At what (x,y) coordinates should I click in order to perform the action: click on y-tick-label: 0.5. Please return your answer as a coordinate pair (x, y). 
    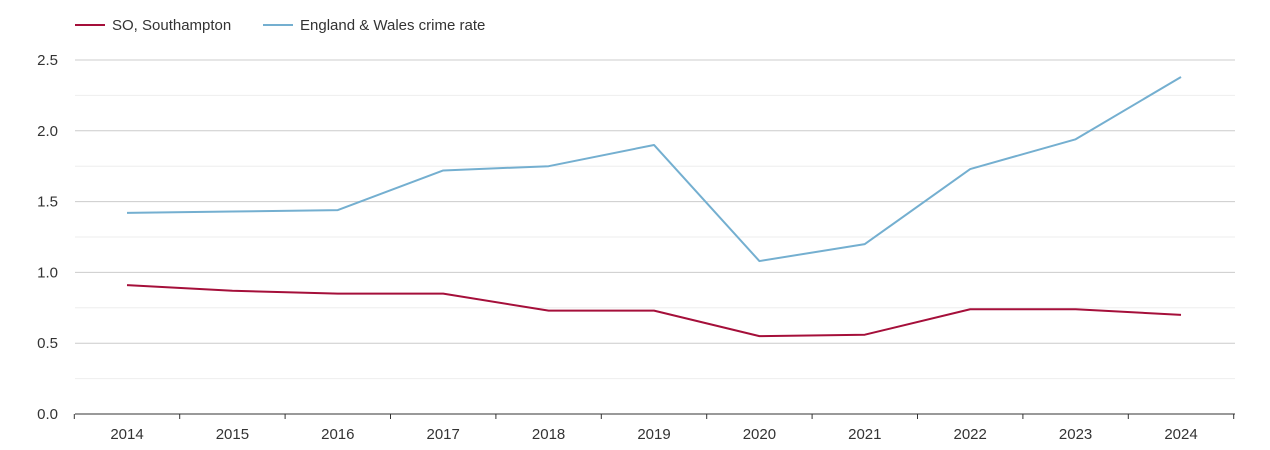
    Looking at the image, I should click on (47, 343).